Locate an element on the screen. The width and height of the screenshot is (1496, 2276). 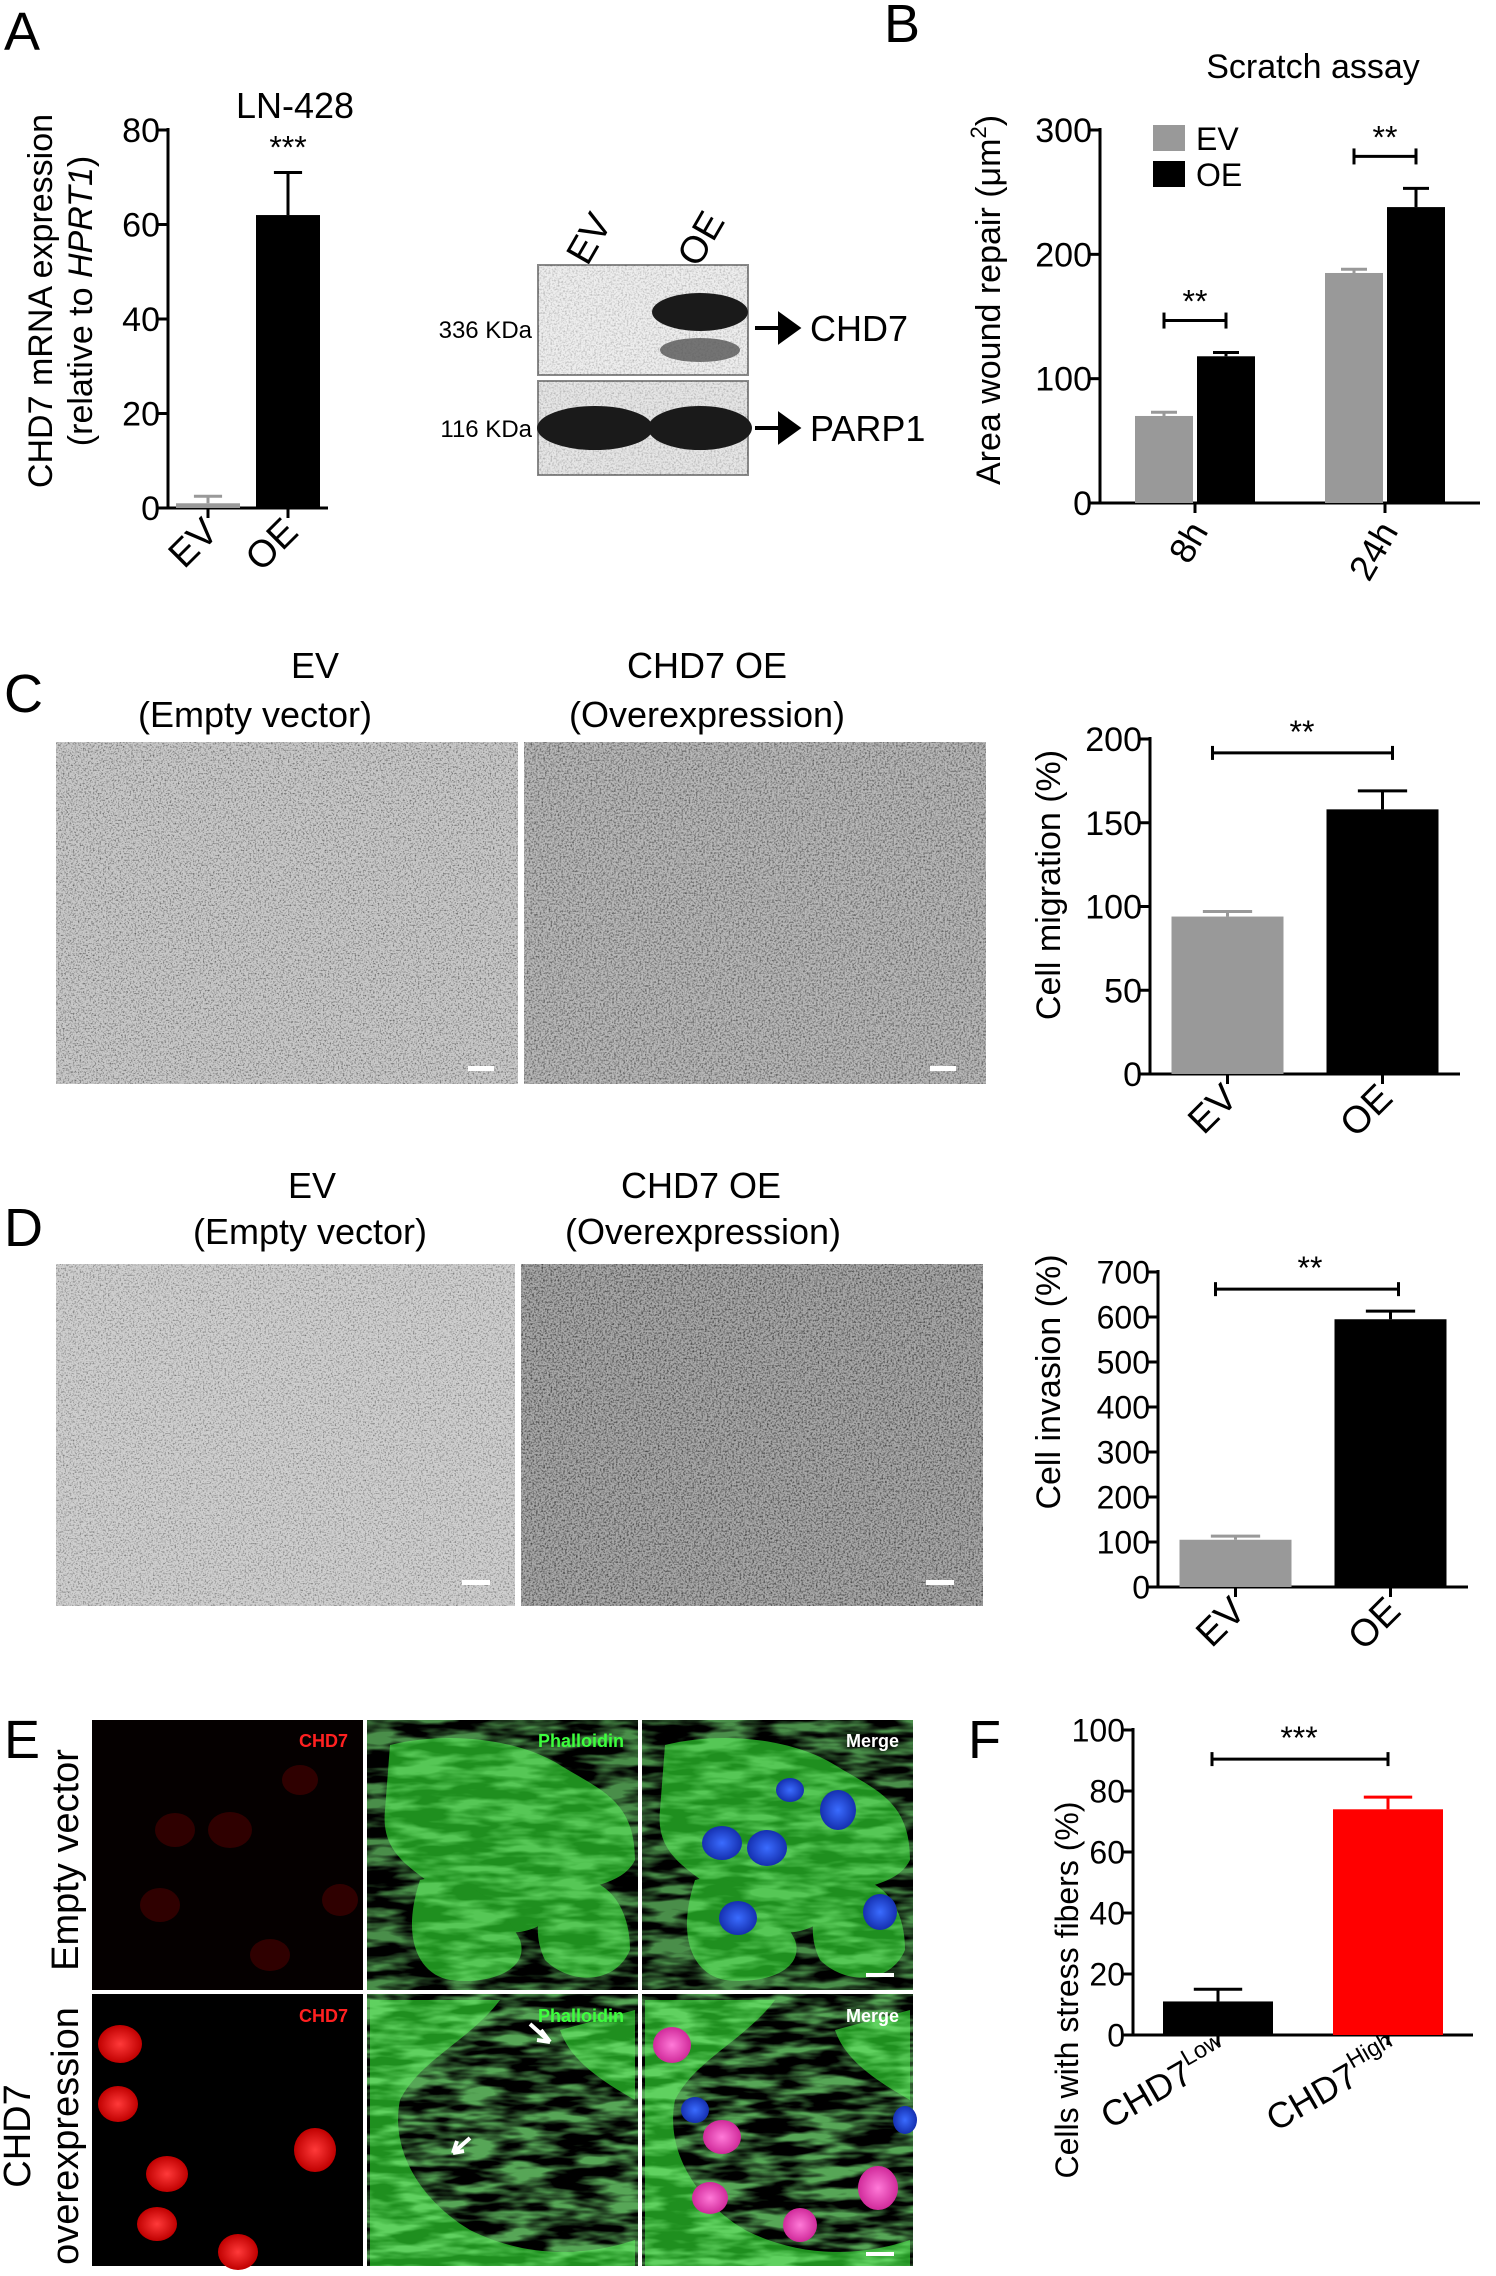
y-tick-label: 400 is located at coordinates (1123, 1408).